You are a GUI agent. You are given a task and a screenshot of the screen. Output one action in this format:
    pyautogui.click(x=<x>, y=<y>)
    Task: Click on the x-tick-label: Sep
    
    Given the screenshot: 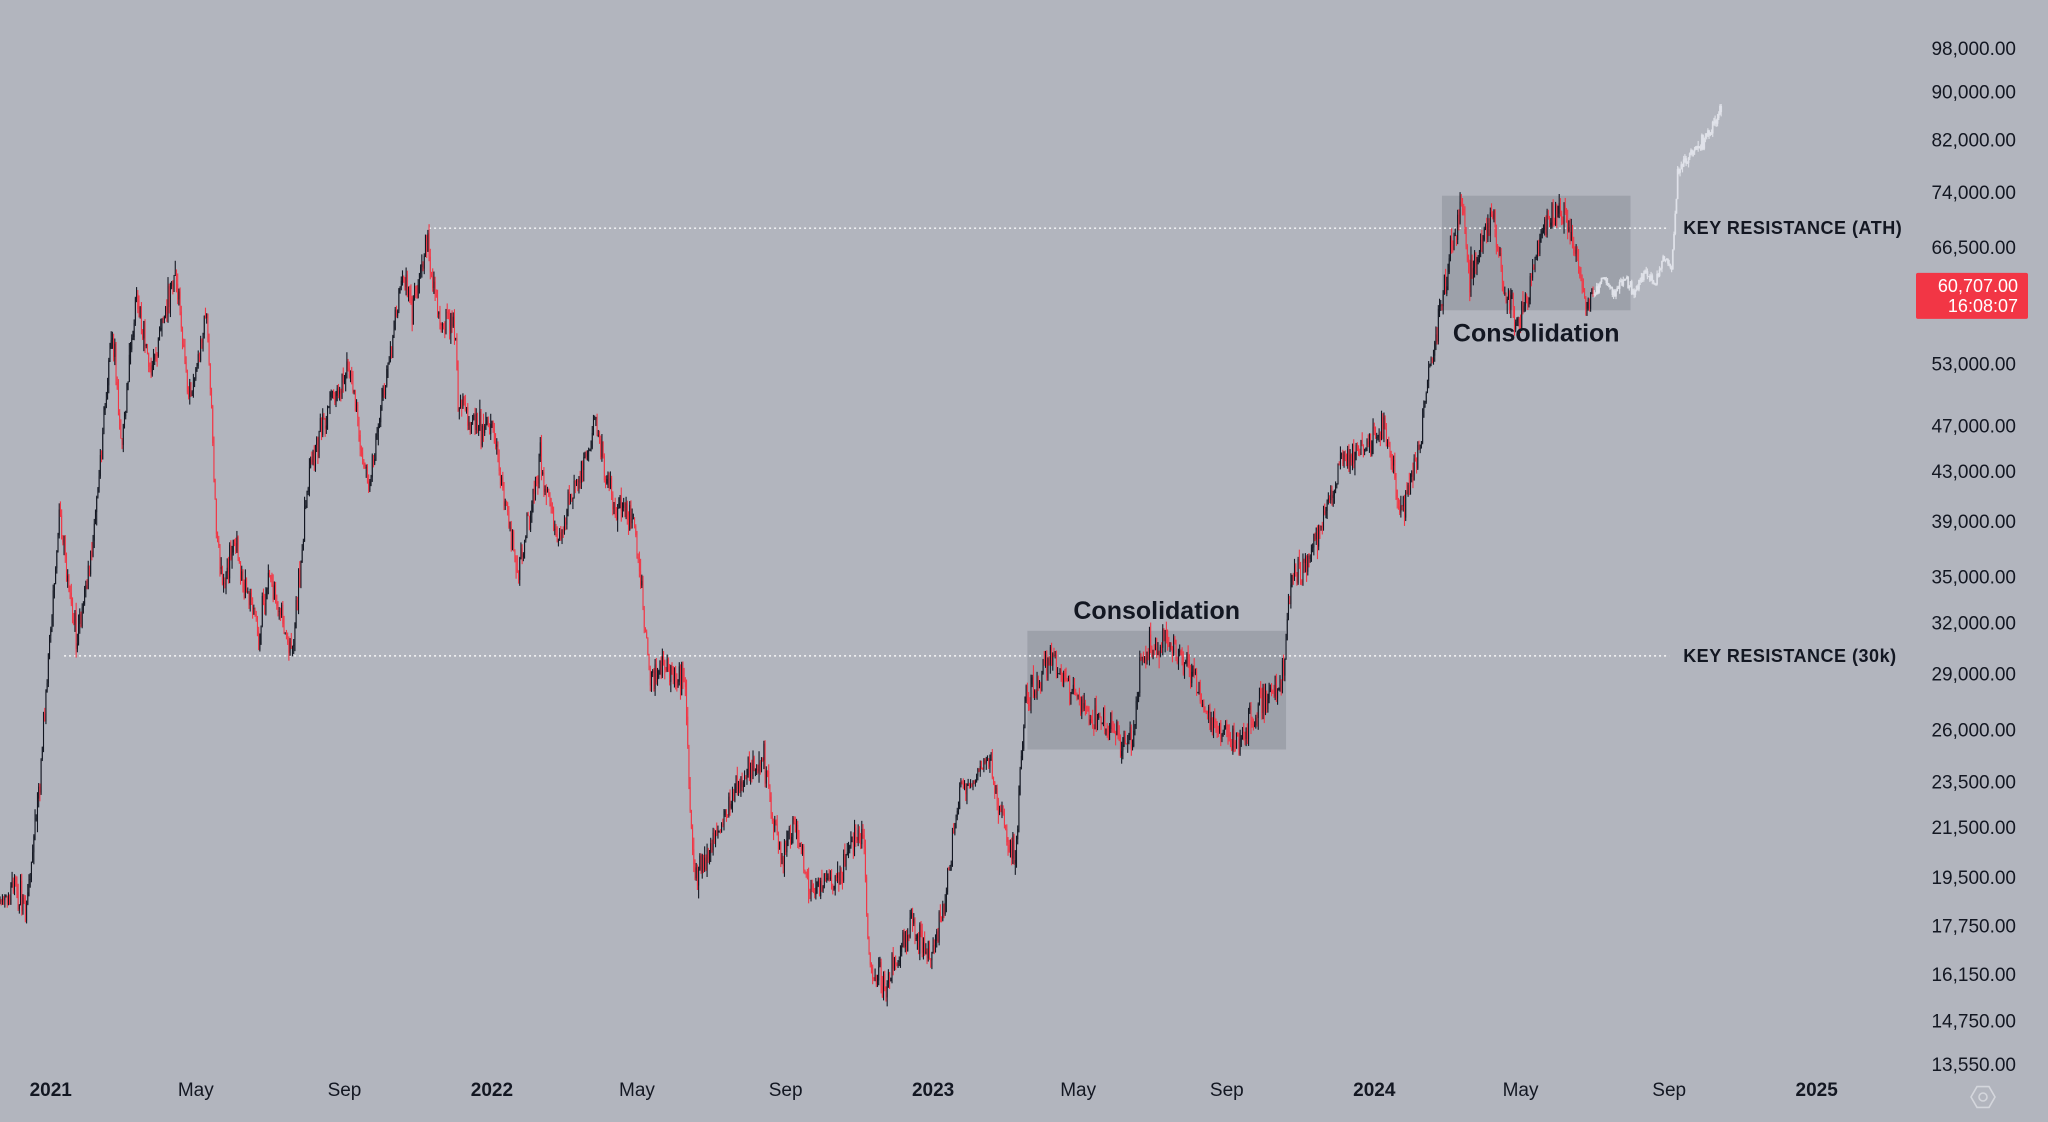 What is the action you would take?
    pyautogui.click(x=345, y=1090)
    